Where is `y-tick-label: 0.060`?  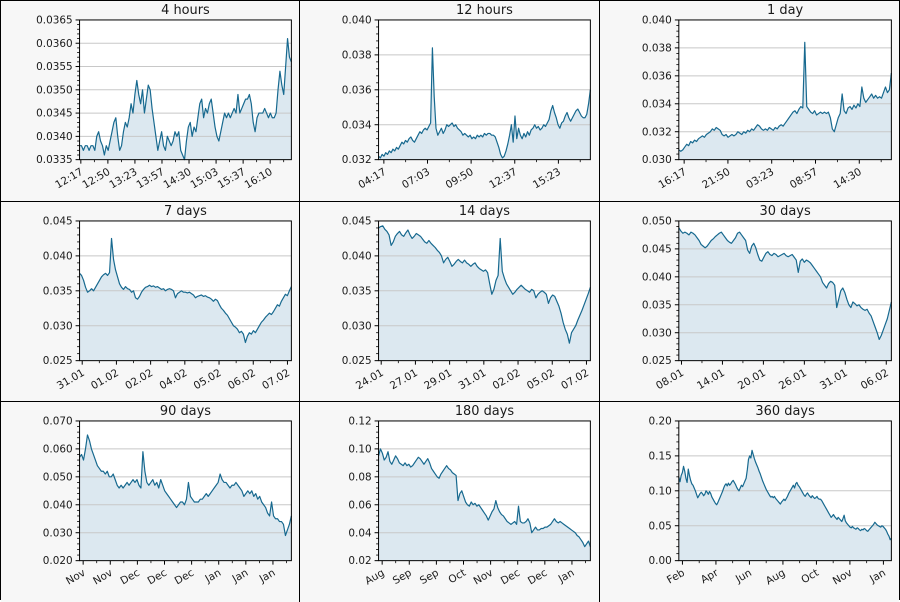 y-tick-label: 0.060 is located at coordinates (58, 450).